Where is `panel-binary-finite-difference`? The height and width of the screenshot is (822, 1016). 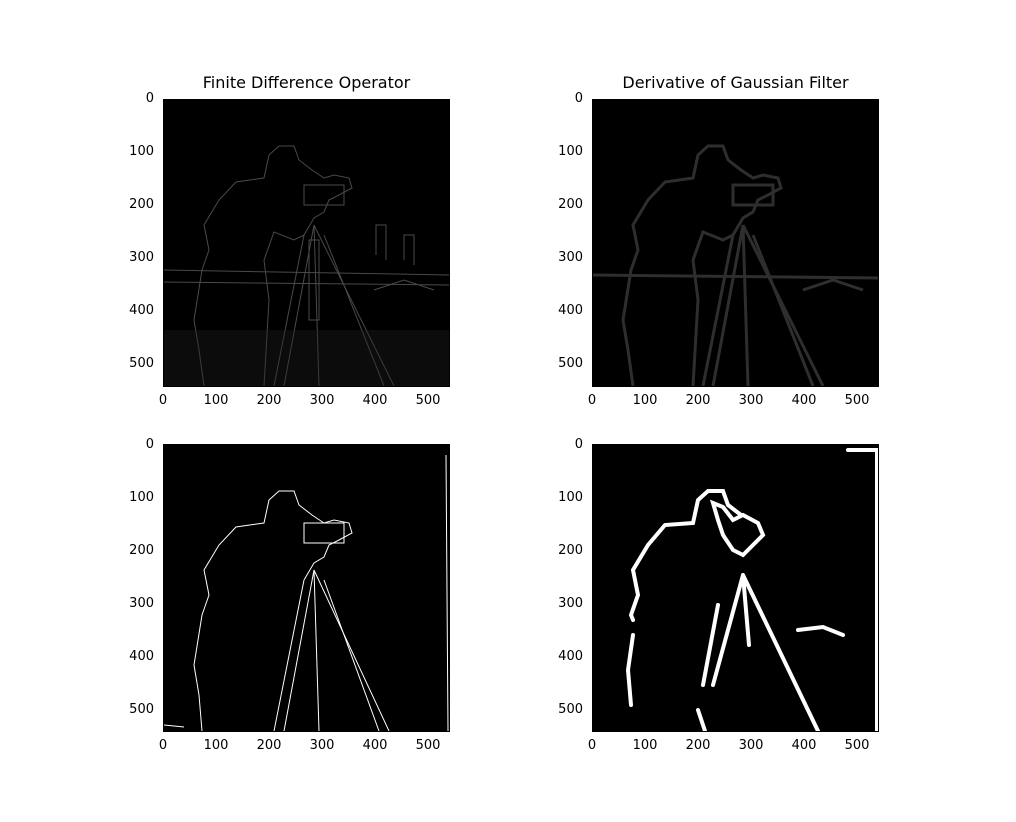 panel-binary-finite-difference is located at coordinates (306, 588).